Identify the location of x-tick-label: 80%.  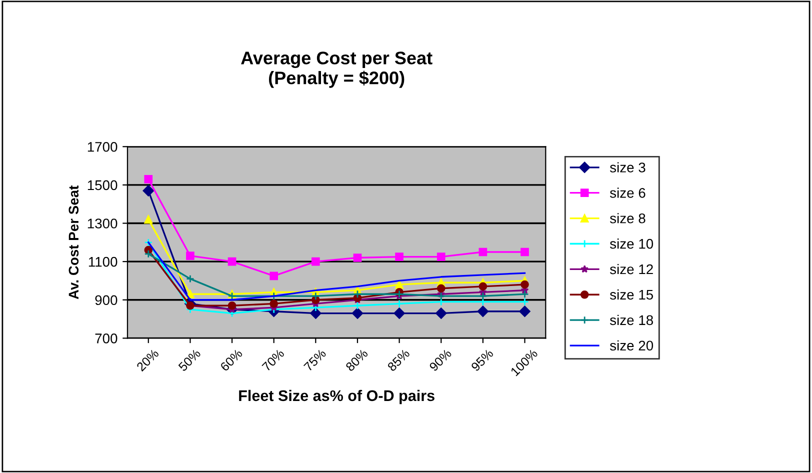
(356, 360).